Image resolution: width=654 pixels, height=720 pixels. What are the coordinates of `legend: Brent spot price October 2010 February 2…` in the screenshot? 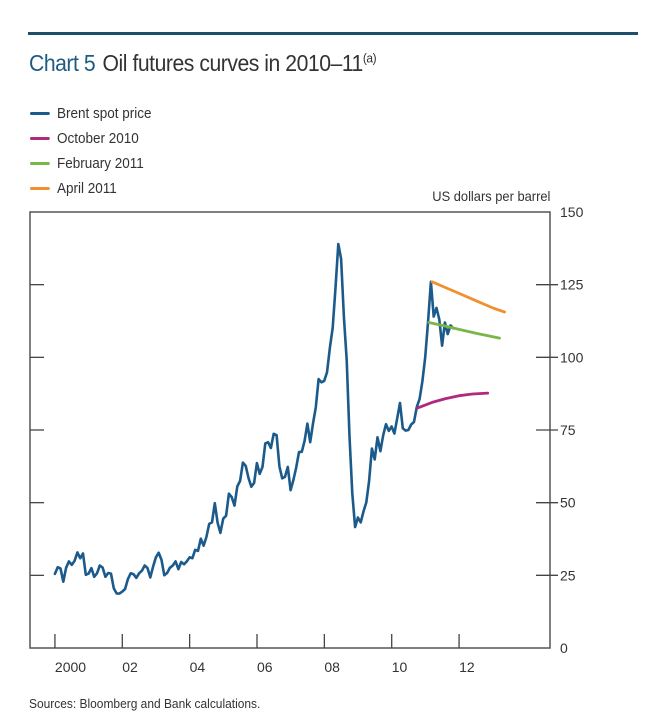 It's located at (97, 151).